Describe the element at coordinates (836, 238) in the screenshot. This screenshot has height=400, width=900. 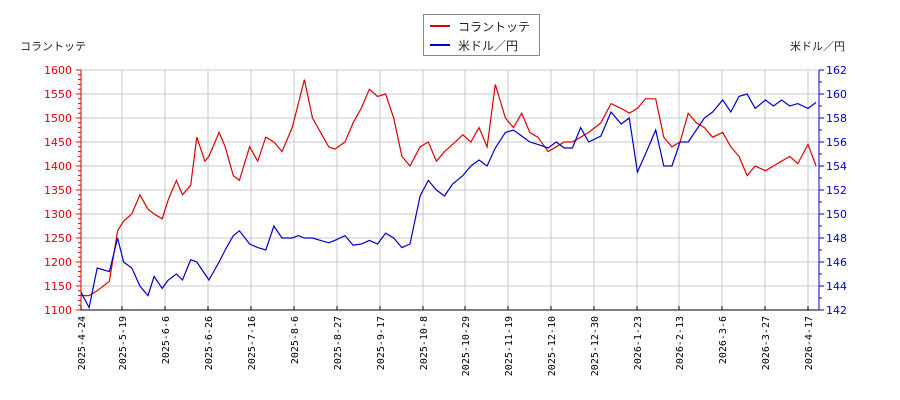
I see `right-tick-label: 148` at that location.